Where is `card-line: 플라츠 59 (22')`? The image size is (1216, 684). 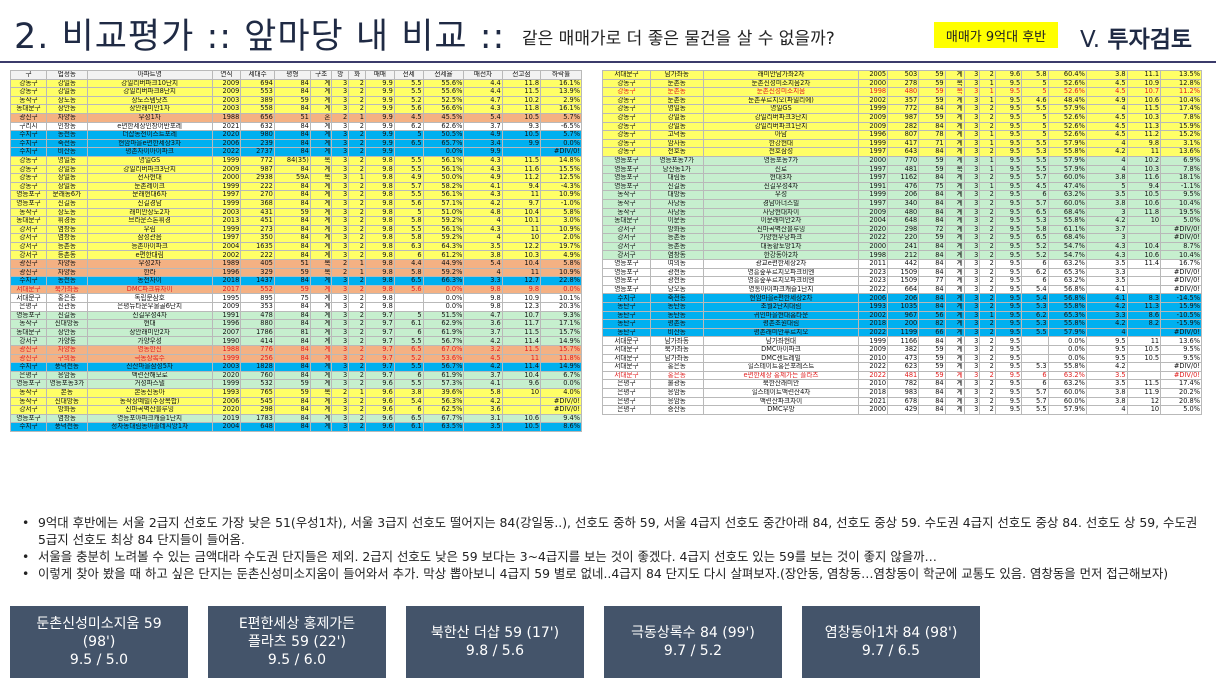 card-line: 플라츠 59 (22') is located at coordinates (297, 642).